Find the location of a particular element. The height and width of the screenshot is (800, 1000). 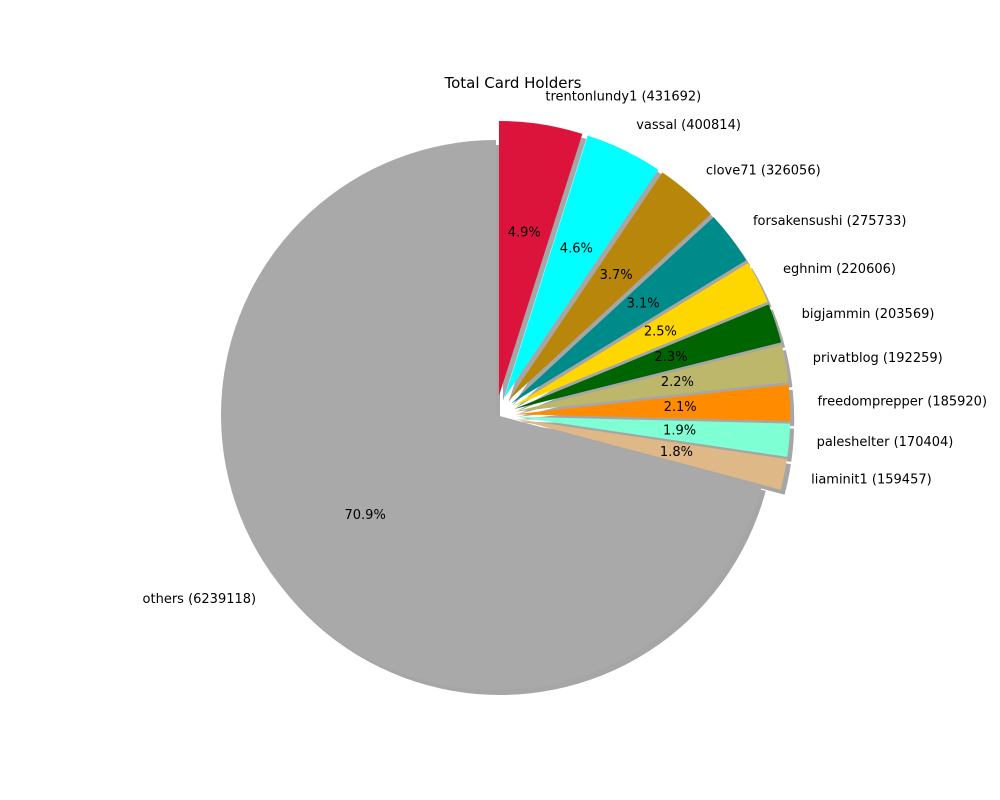

slice-label-freedomprepper: freedomprepper (185920) is located at coordinates (902, 401).